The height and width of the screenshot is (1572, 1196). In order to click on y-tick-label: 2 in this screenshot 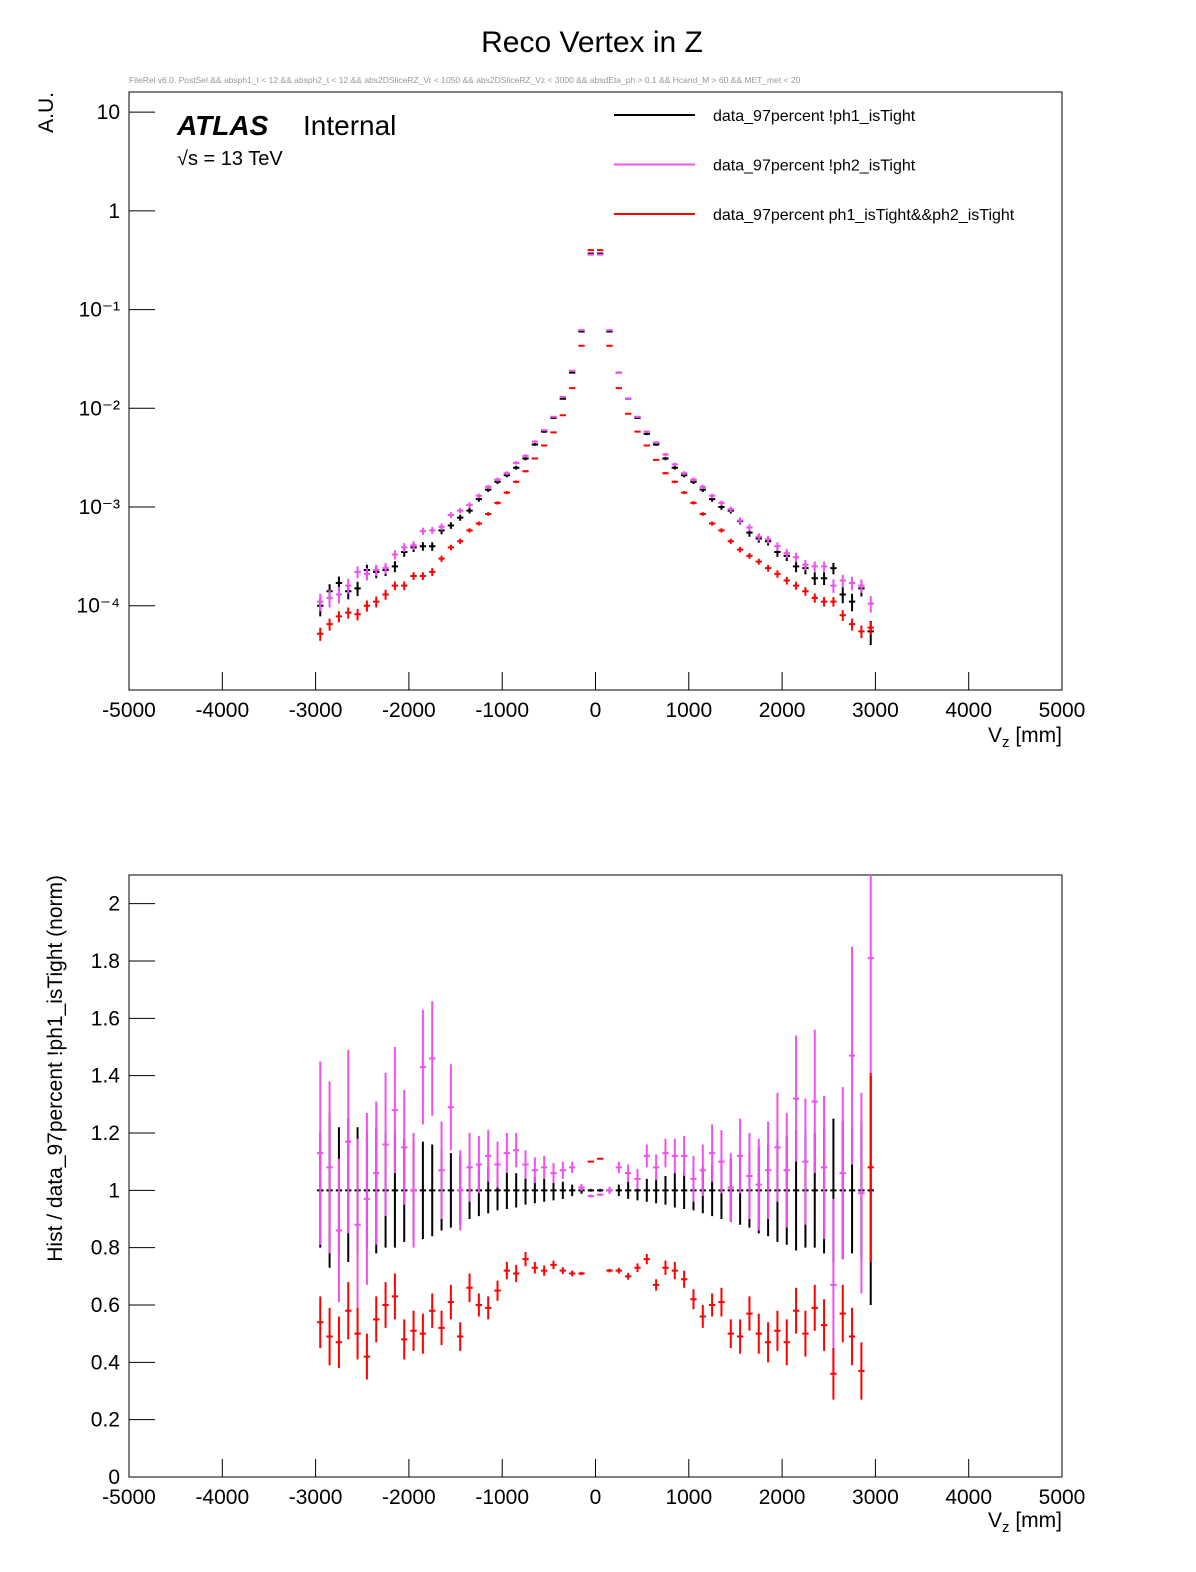, I will do `click(114, 904)`.